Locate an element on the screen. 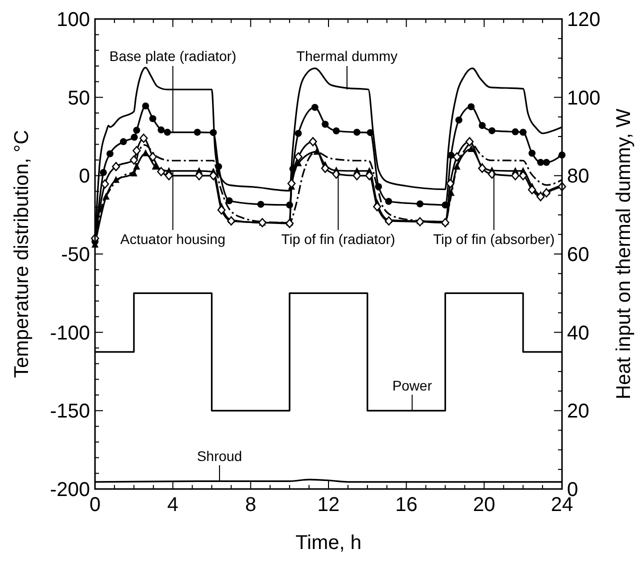 The width and height of the screenshot is (644, 561). y-tick-label: -100 is located at coordinates (70, 333).